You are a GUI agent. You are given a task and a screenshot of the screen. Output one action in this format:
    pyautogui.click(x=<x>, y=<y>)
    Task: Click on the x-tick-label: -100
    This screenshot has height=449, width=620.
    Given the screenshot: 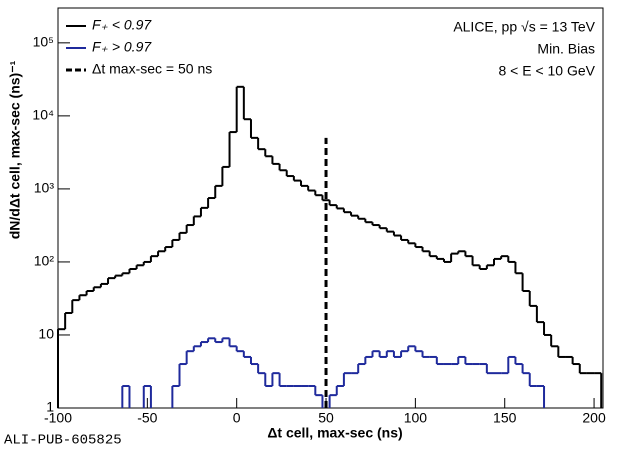 What is the action you would take?
    pyautogui.click(x=58, y=418)
    